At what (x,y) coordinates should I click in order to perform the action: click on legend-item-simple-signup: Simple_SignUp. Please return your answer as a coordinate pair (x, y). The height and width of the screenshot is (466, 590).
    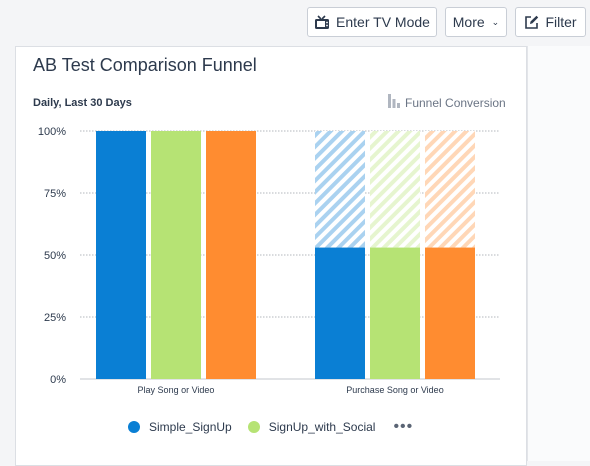
    Looking at the image, I should click on (180, 427).